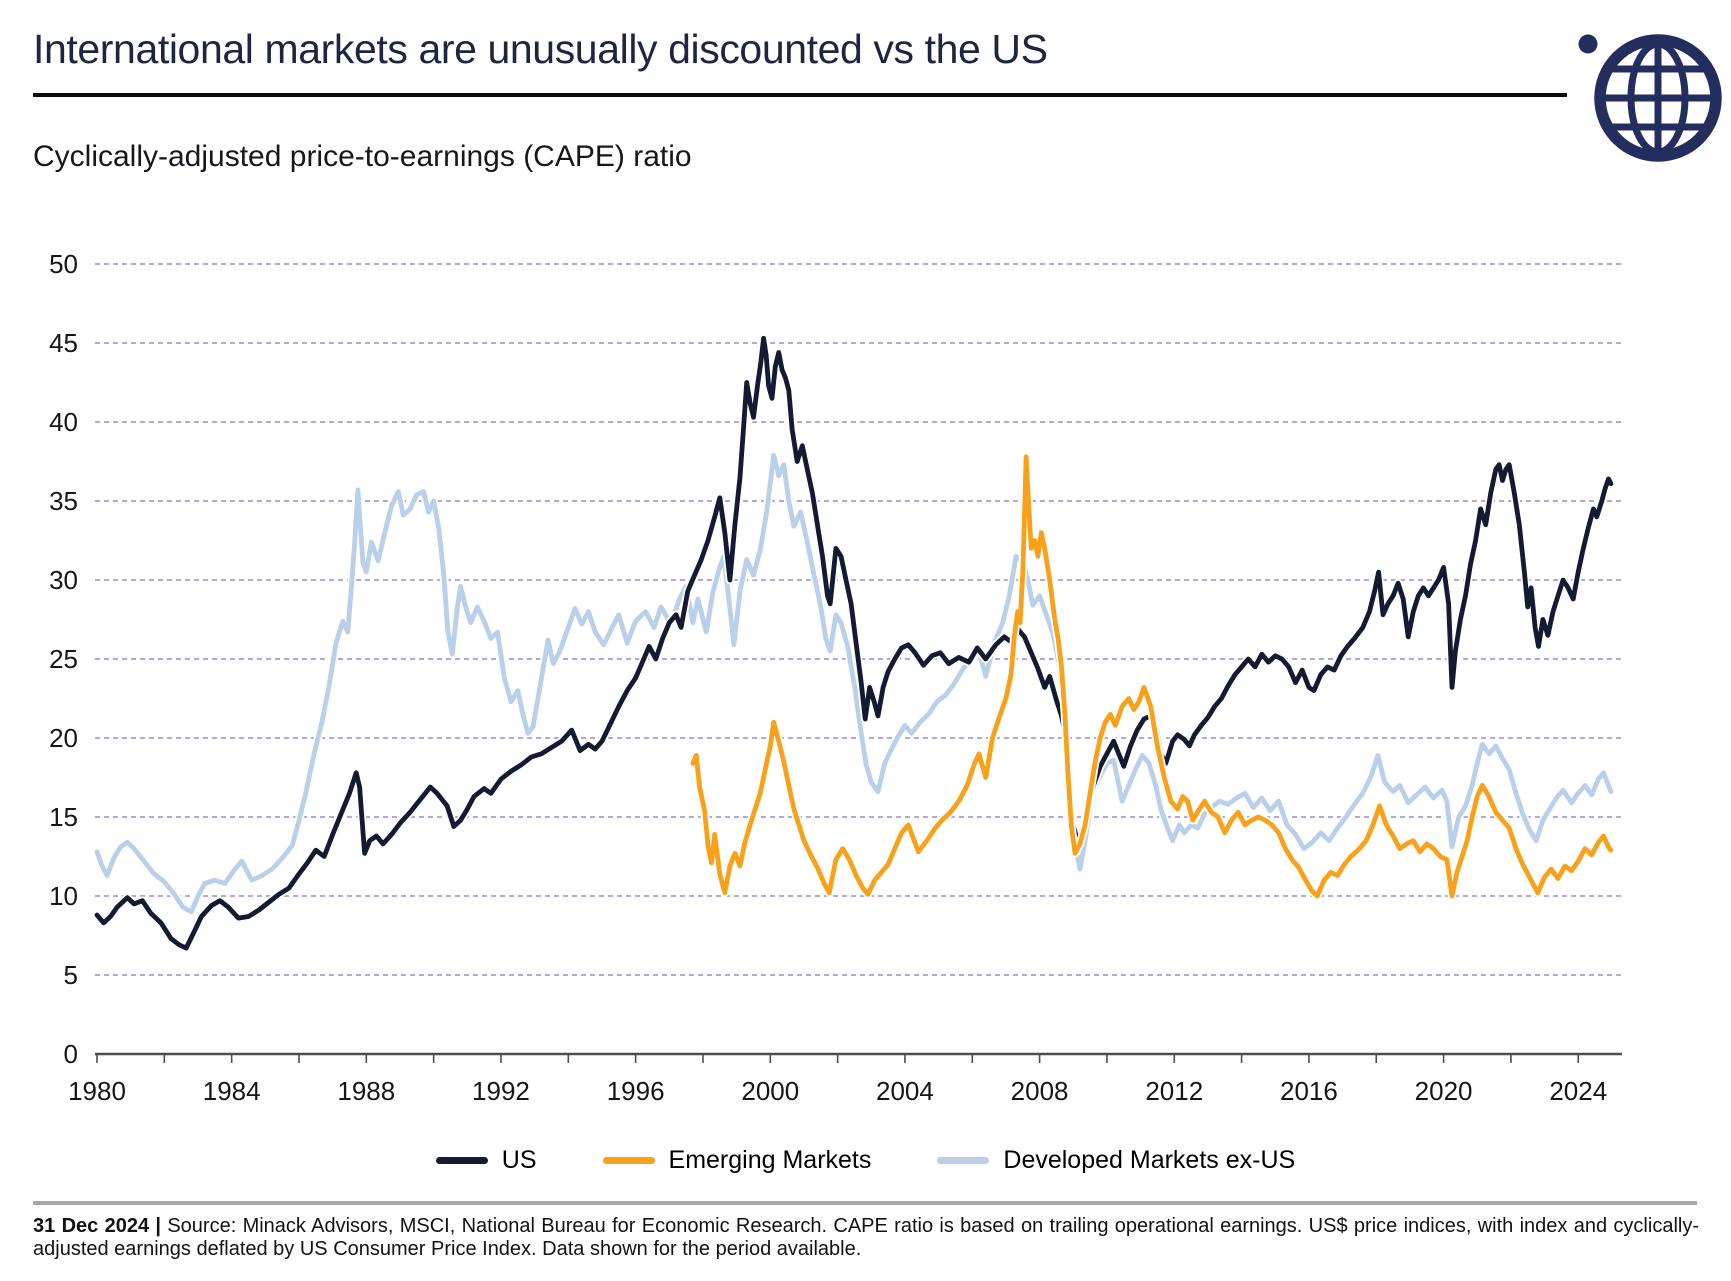  Describe the element at coordinates (63, 343) in the screenshot. I see `y-tick-label-45: 45` at that location.